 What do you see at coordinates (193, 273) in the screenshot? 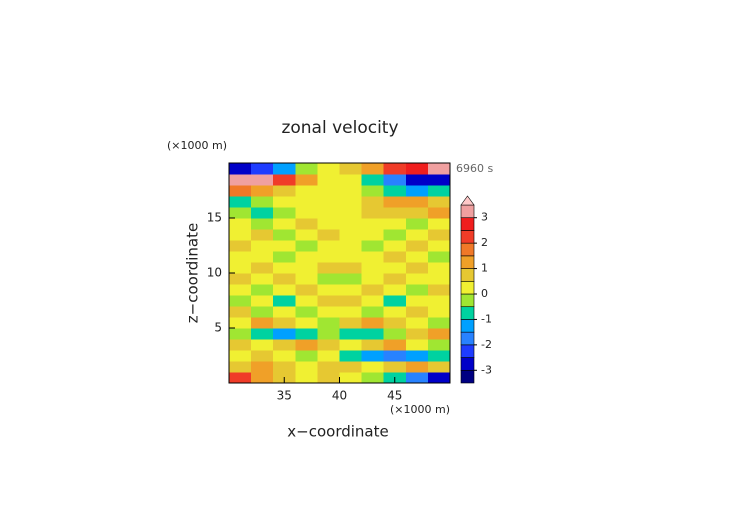
I see `y-axis-label: z−coordinate` at bounding box center [193, 273].